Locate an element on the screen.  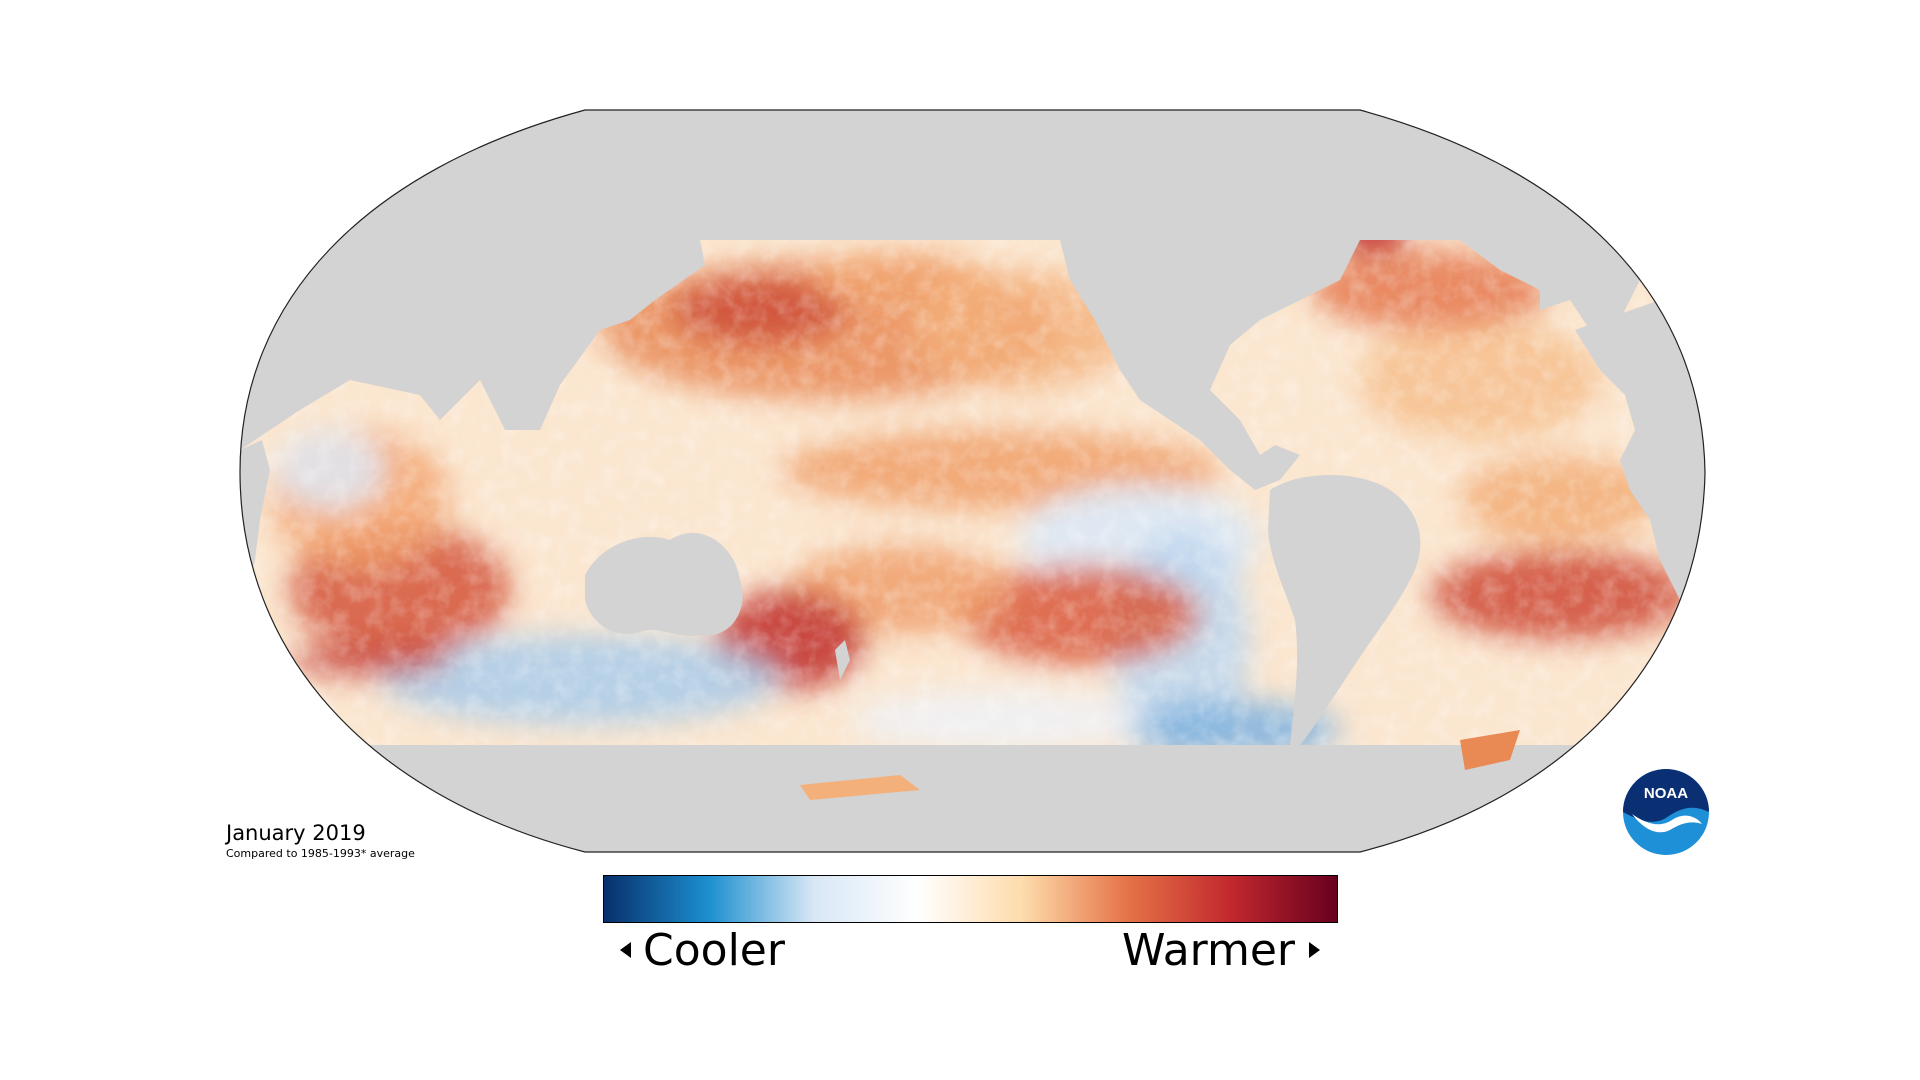
cooler-label: Cooler is located at coordinates (702, 951).